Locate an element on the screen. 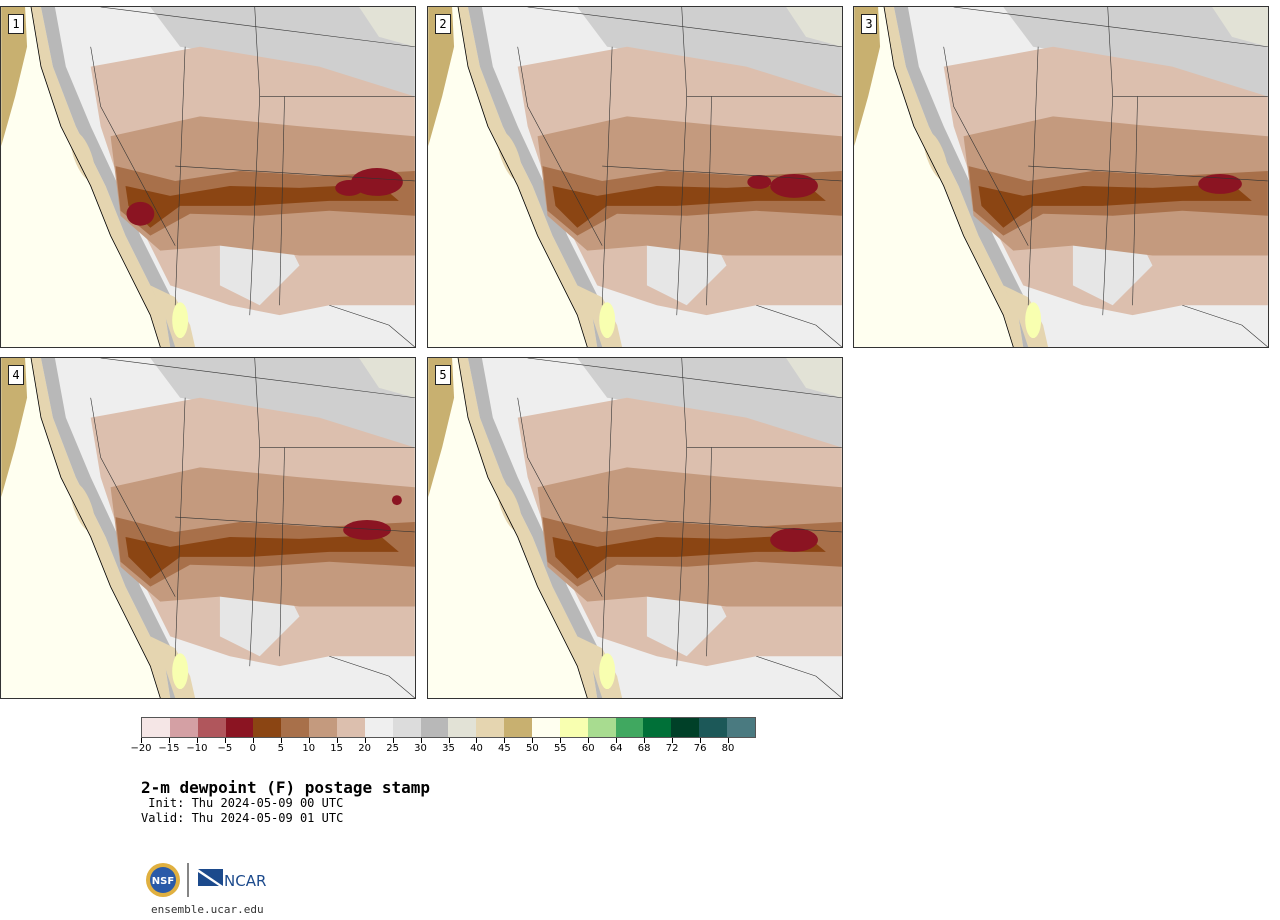 This screenshot has width=1280, height=920. member-panel-3: 3 is located at coordinates (1061, 177).